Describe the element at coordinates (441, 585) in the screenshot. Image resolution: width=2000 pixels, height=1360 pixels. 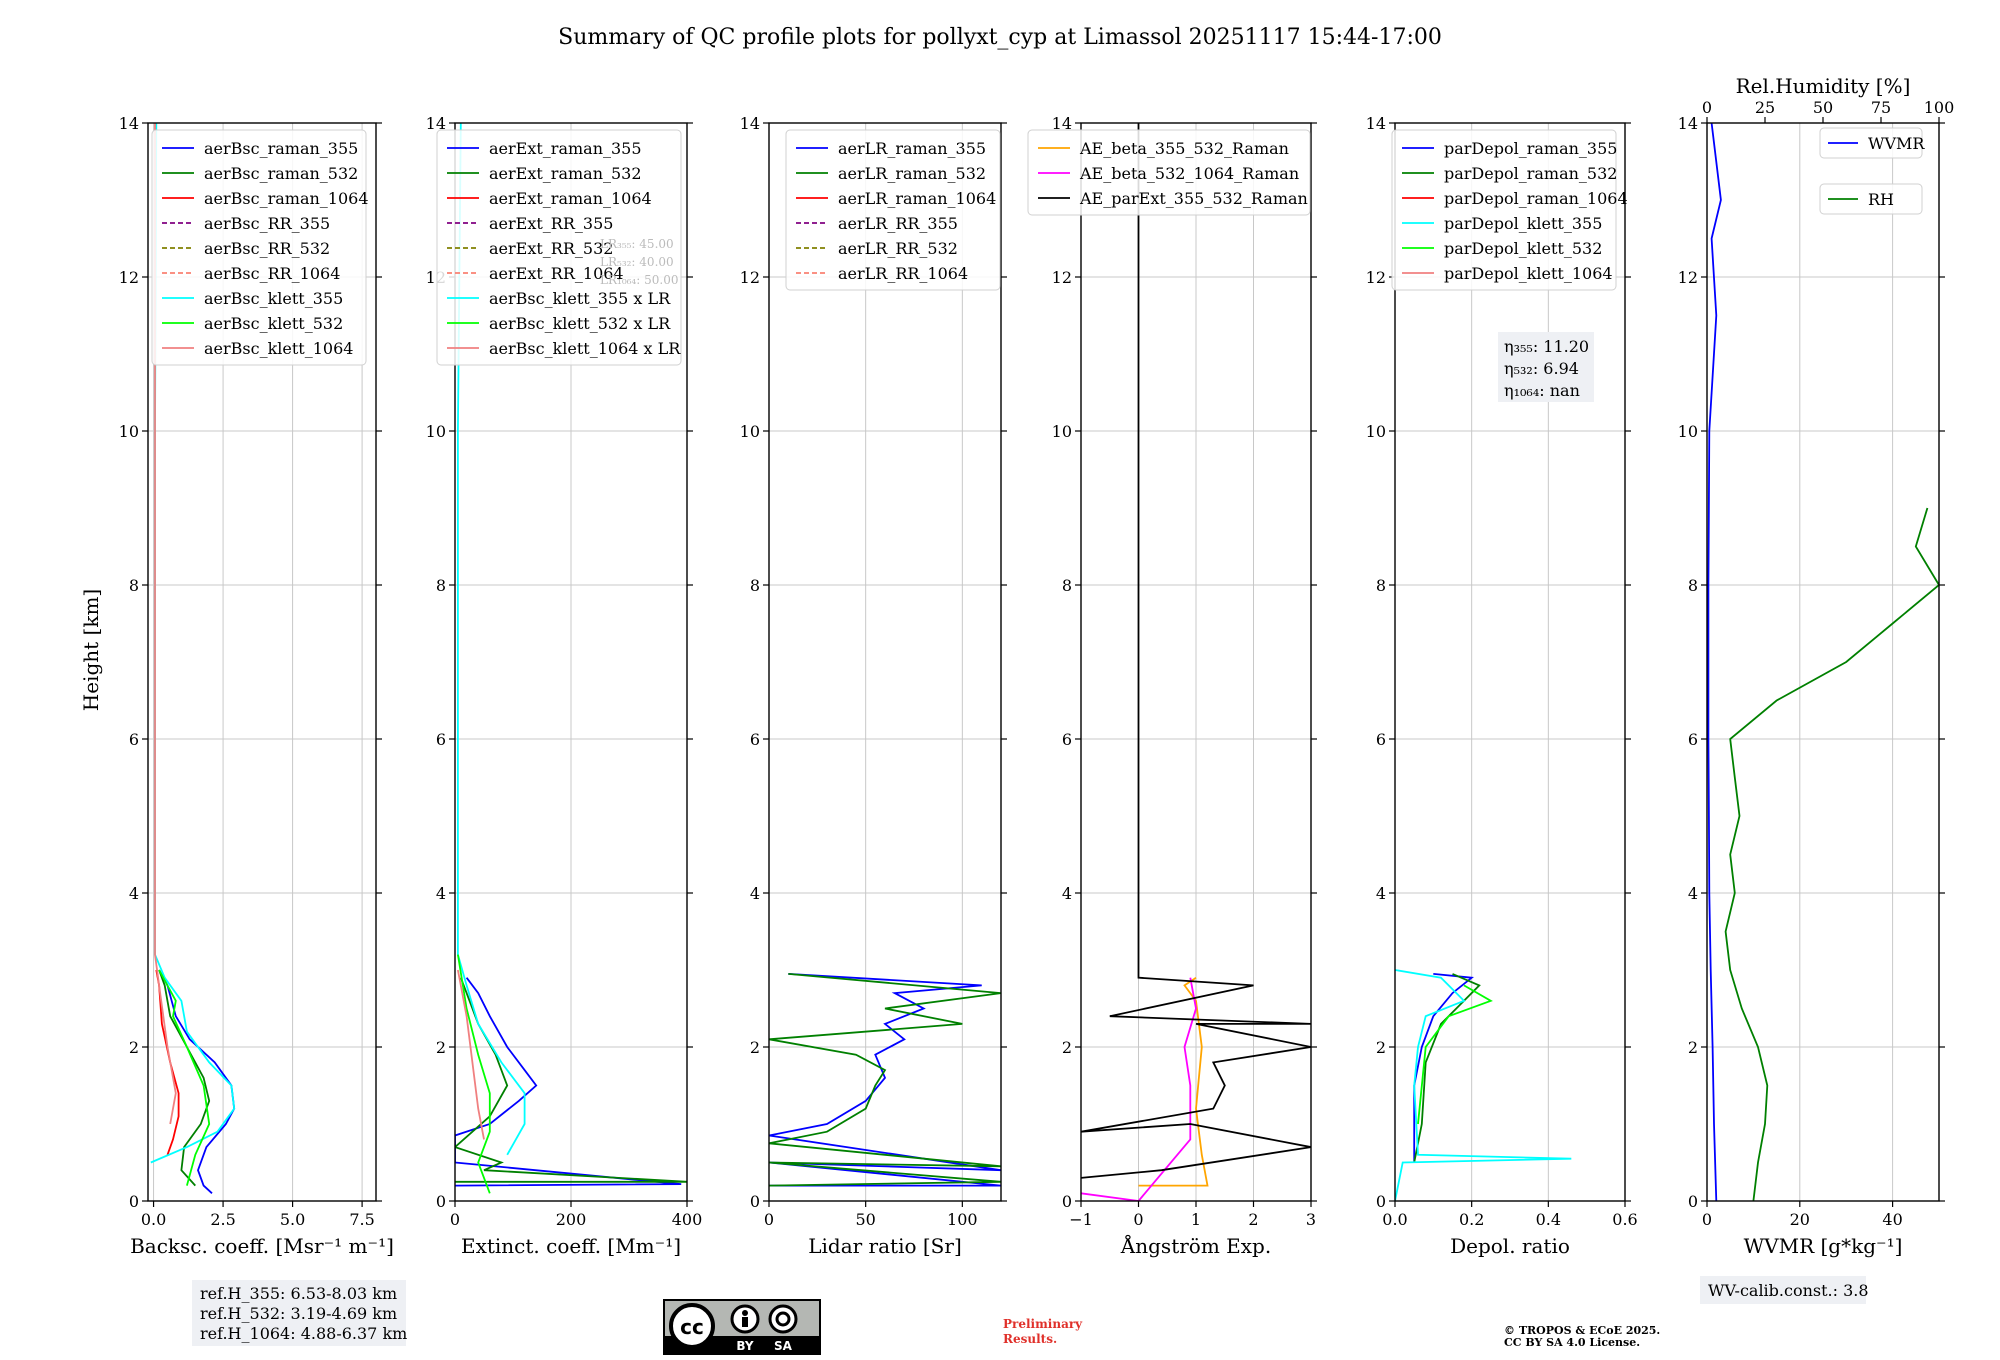
I see `y-tick-label-ext-4: 8` at that location.